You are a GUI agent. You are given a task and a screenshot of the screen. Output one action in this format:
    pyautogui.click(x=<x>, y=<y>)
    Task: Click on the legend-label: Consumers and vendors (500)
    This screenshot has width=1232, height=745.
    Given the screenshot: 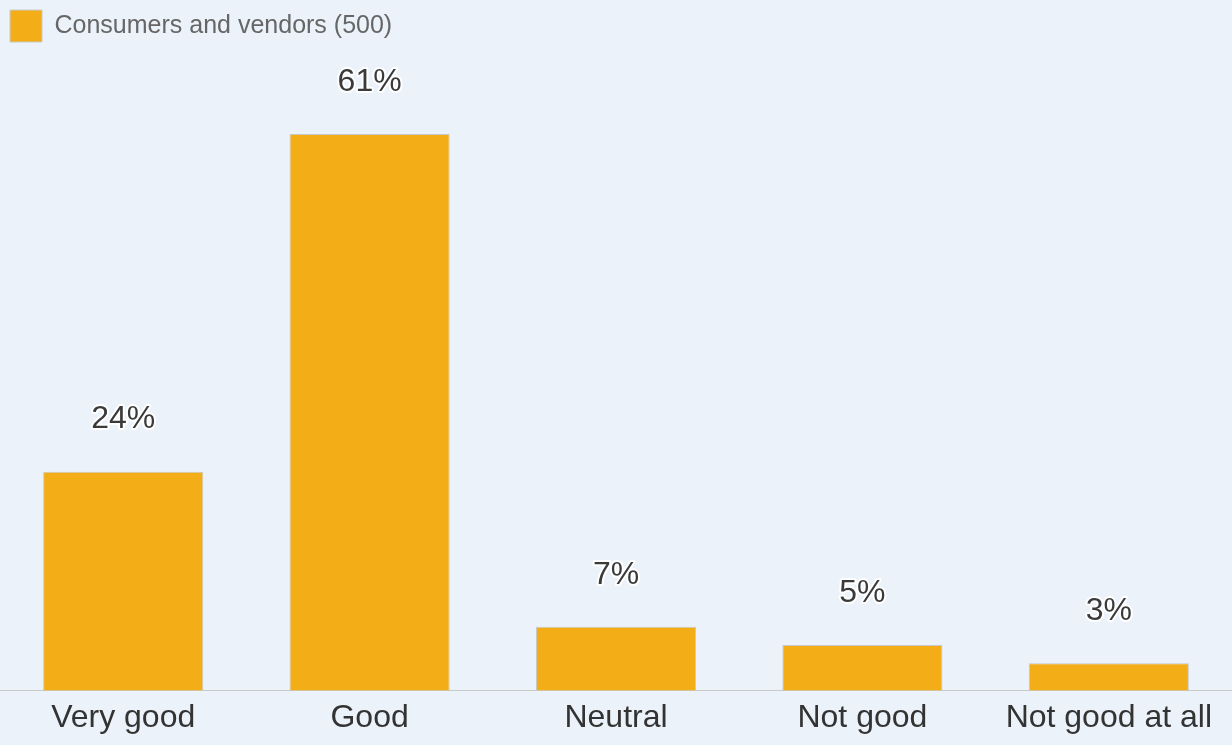 What is the action you would take?
    pyautogui.click(x=223, y=23)
    